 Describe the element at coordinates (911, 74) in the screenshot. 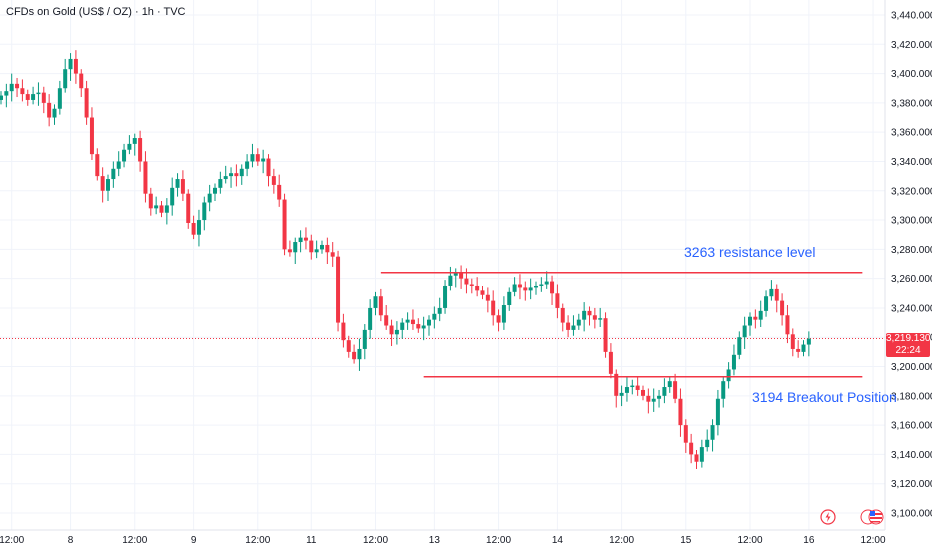

I see `price-tick-label: 3,400.000` at that location.